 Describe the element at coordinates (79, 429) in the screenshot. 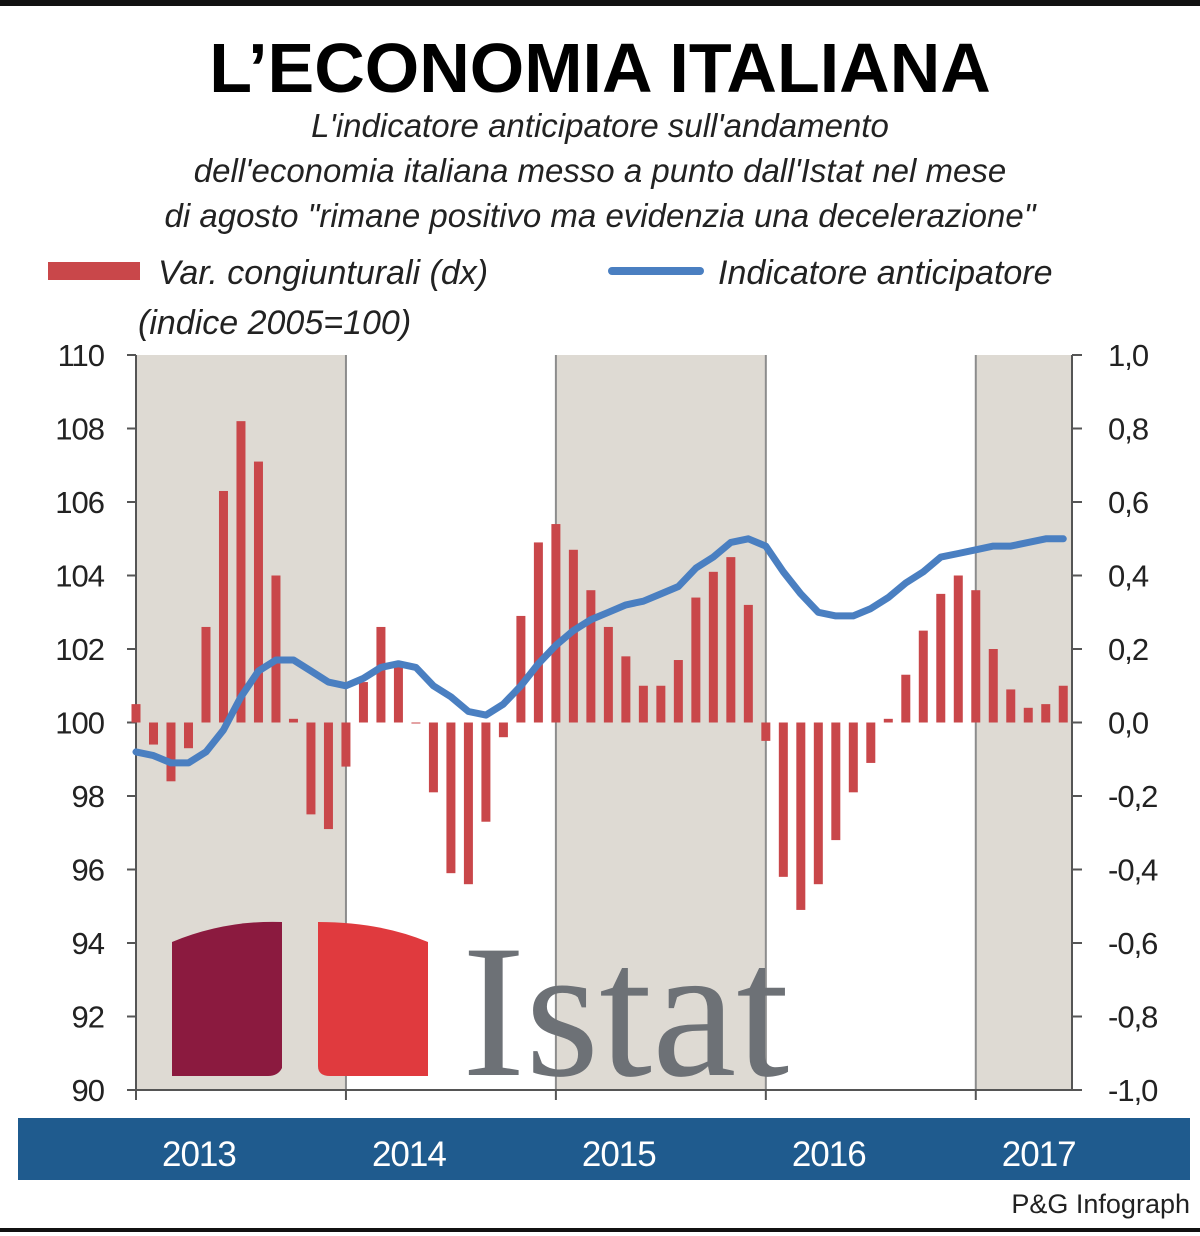

I see `y-tick-label: 108` at that location.